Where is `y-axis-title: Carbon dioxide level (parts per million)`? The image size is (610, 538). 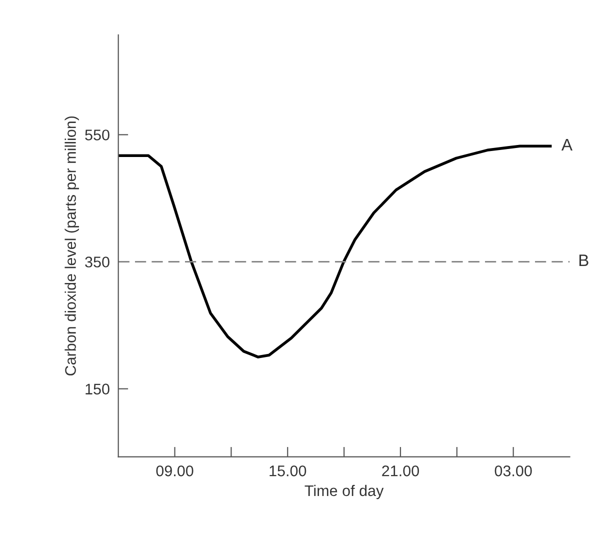
y-axis-title: Carbon dioxide level (parts per million) is located at coordinates (71, 246).